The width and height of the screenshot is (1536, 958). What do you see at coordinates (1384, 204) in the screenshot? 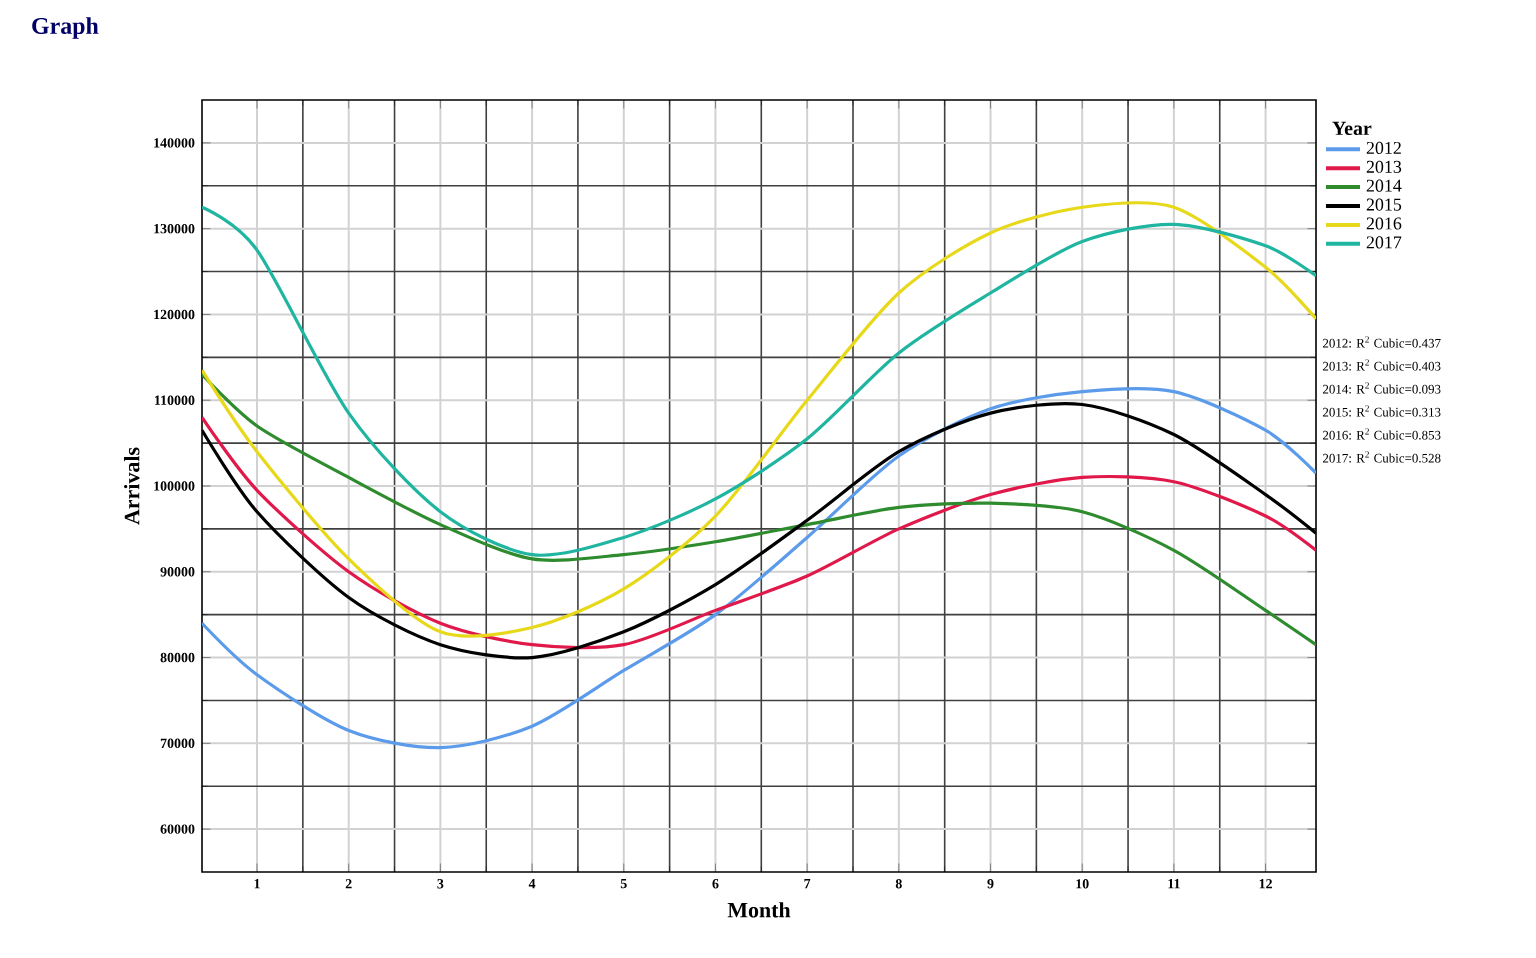
I see `legend-label: 2015` at bounding box center [1384, 204].